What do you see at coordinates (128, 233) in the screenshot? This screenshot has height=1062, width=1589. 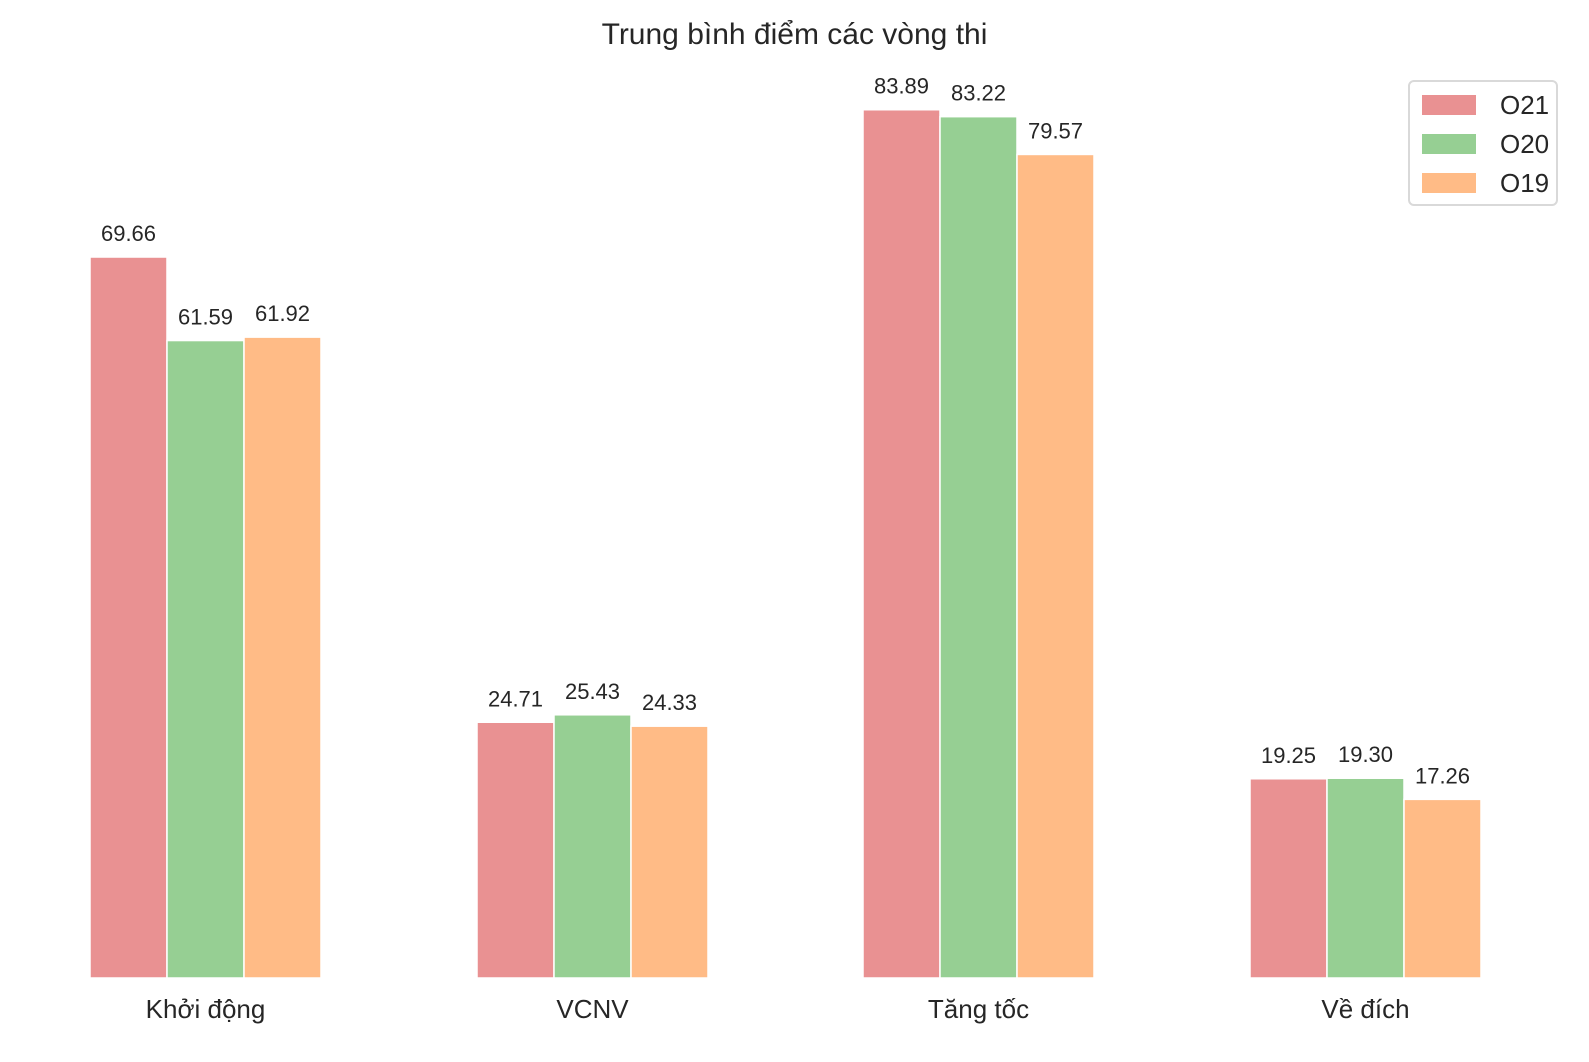 I see `data-label-o21-khoi-dong: 69.66` at bounding box center [128, 233].